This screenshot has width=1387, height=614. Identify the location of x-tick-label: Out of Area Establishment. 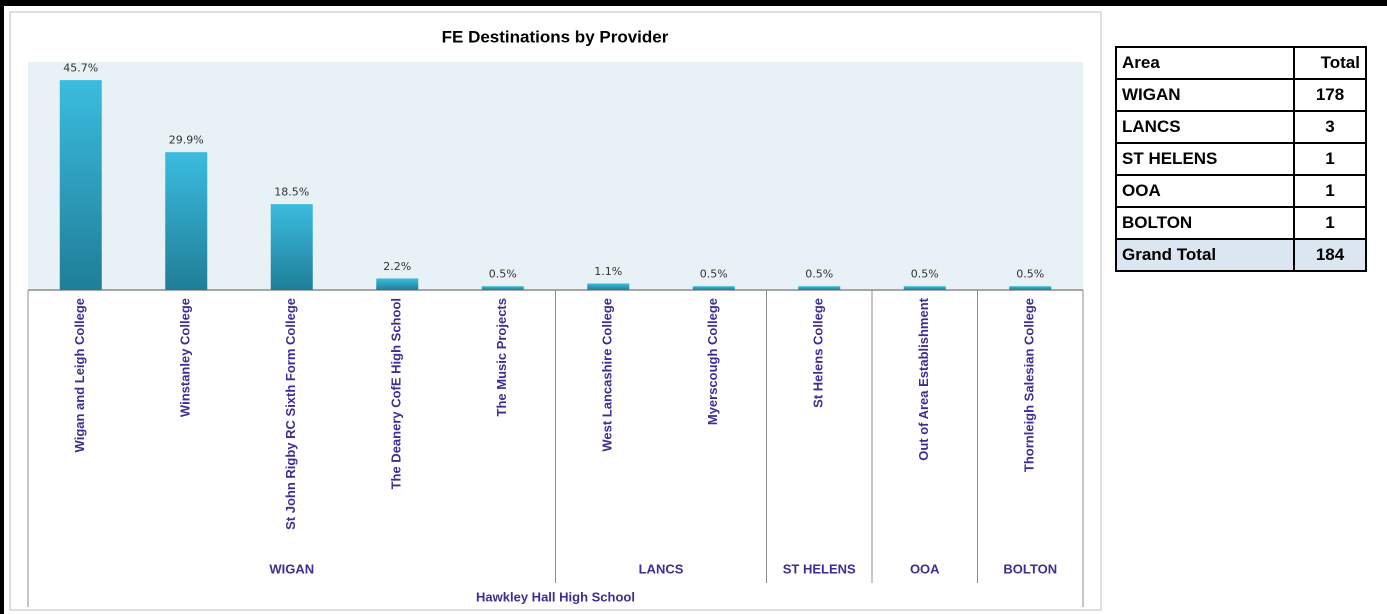
(923, 378).